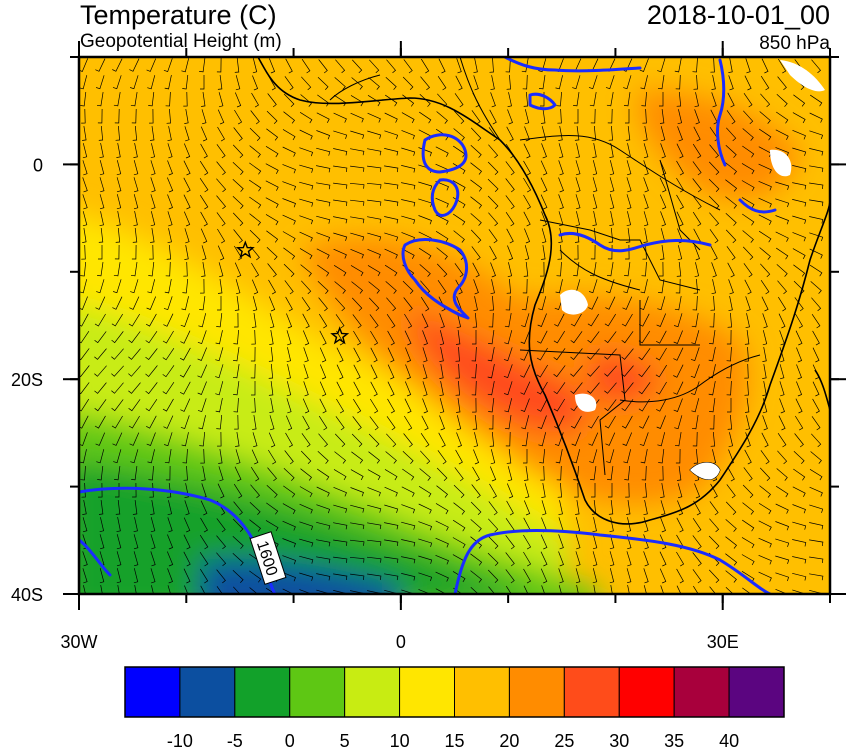  I want to click on contour-congo, so click(635, 242).